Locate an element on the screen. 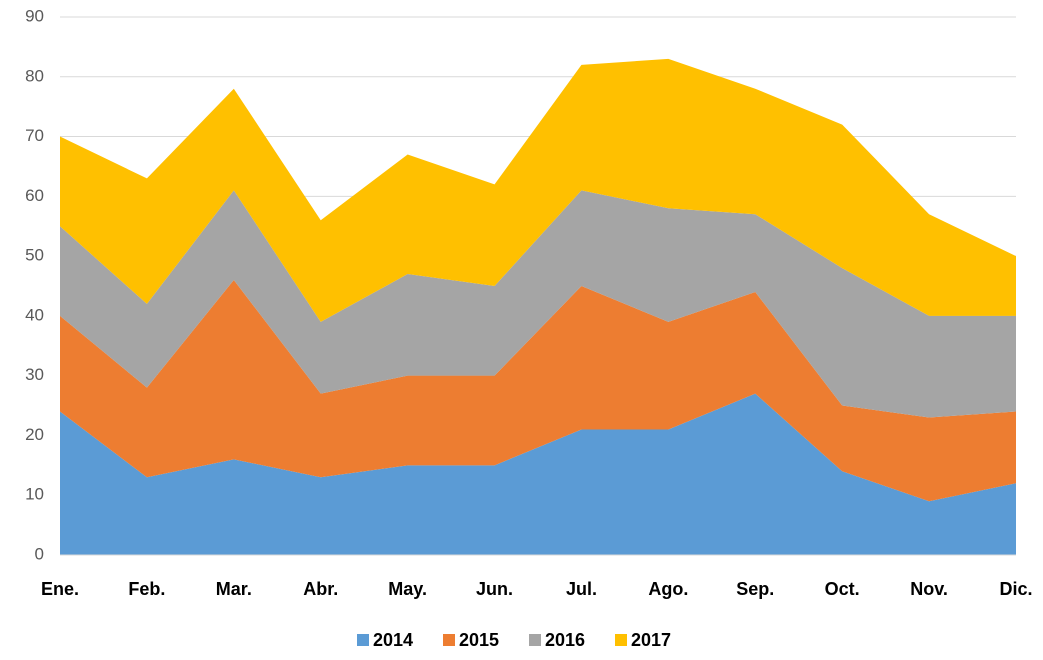 This screenshot has height=660, width=1043. x-tick-label: Mar. is located at coordinates (234, 589).